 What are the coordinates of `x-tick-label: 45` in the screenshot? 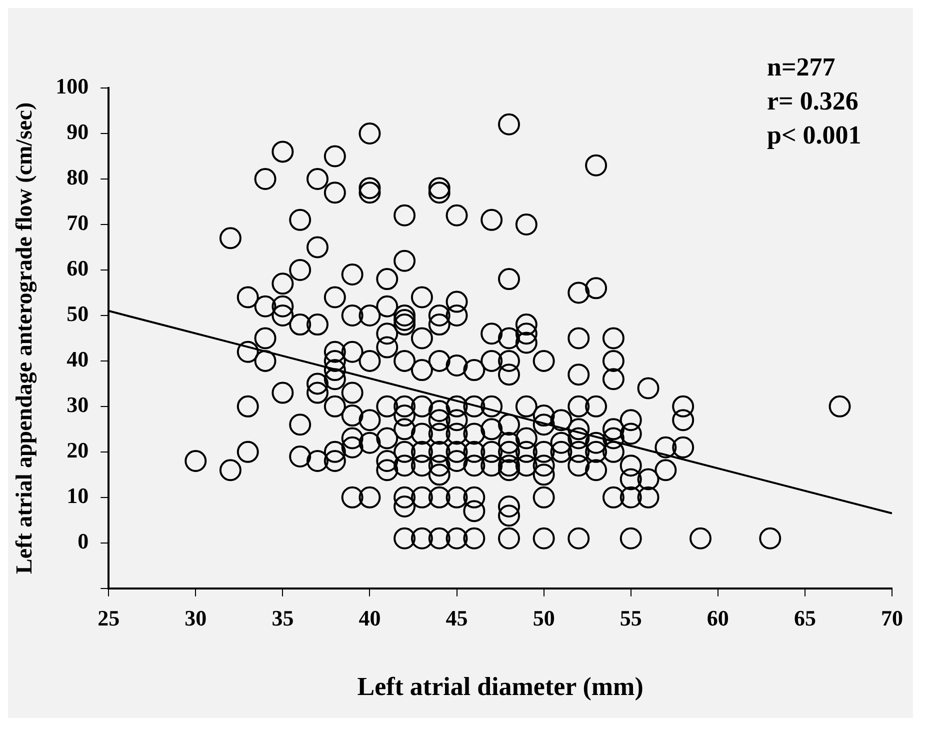 It's located at (457, 617).